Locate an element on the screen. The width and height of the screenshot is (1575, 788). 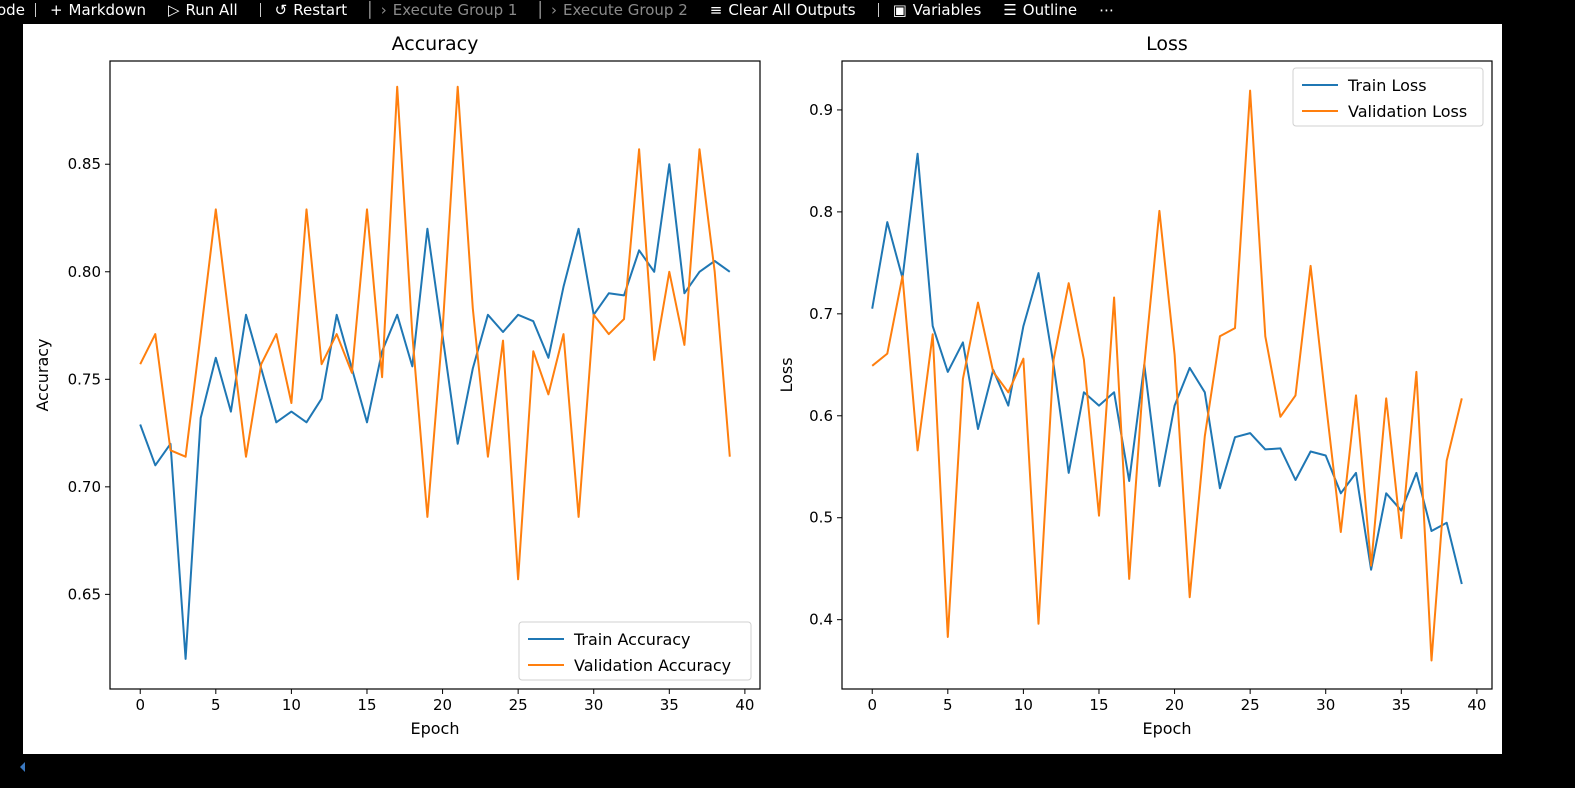
toolbar-item-markdown: + Markdown is located at coordinates (98, 10).